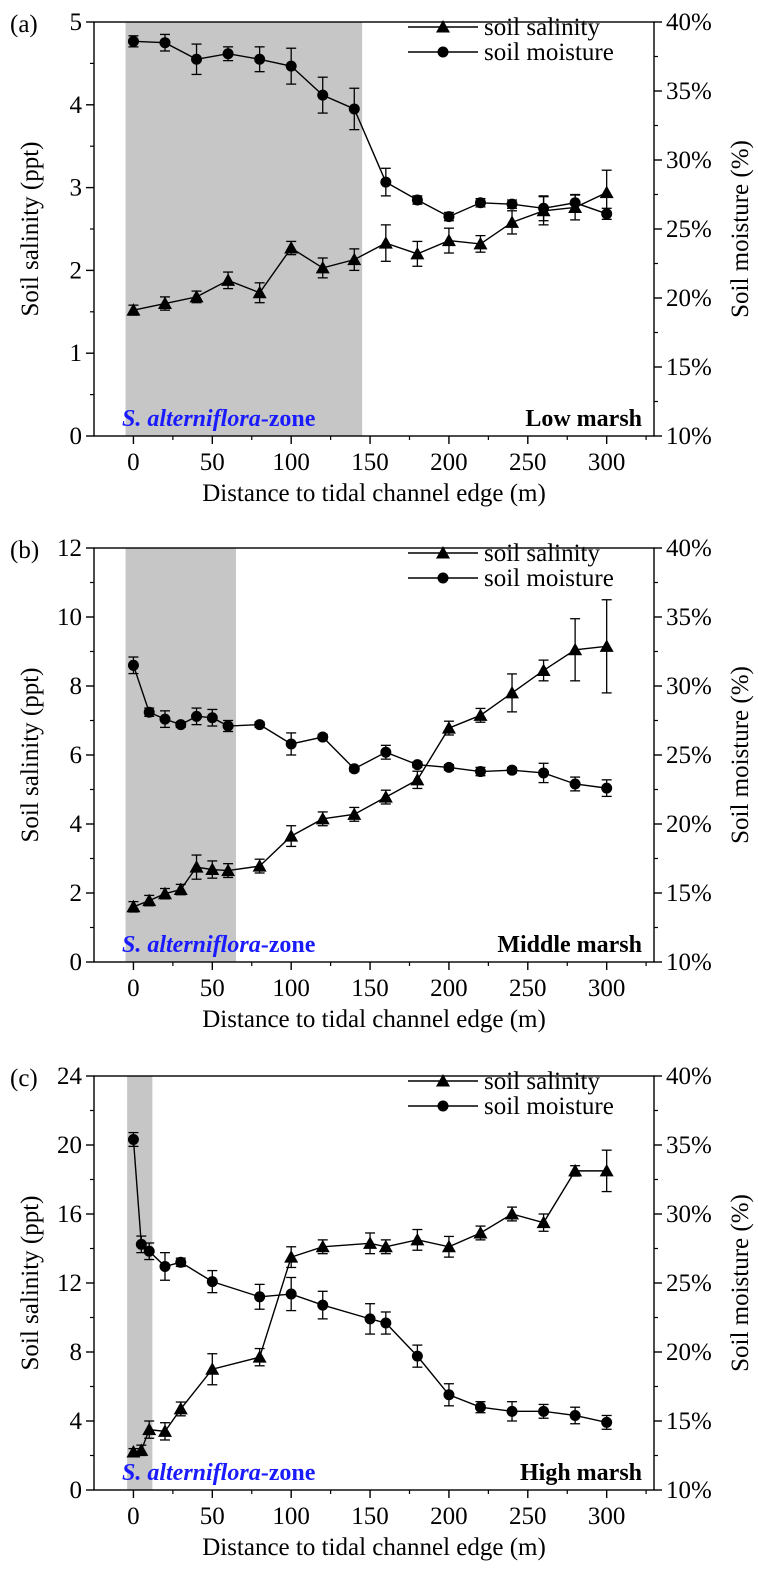 The height and width of the screenshot is (1571, 758). Describe the element at coordinates (24, 1078) in the screenshot. I see `panel-label: (c)` at that location.